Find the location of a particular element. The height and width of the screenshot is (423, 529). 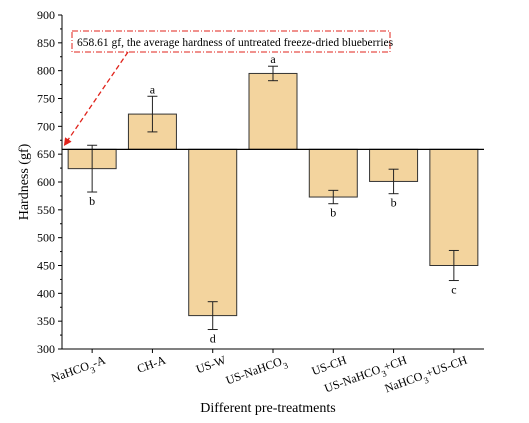

x-tick-label: US-W is located at coordinates (211, 364).